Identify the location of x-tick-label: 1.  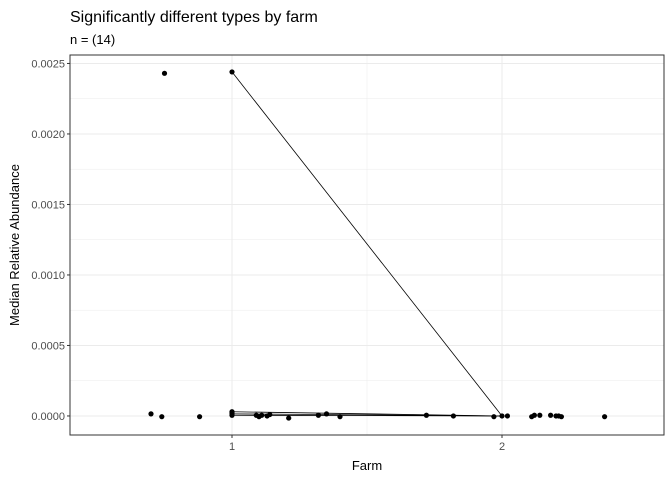
(232, 447).